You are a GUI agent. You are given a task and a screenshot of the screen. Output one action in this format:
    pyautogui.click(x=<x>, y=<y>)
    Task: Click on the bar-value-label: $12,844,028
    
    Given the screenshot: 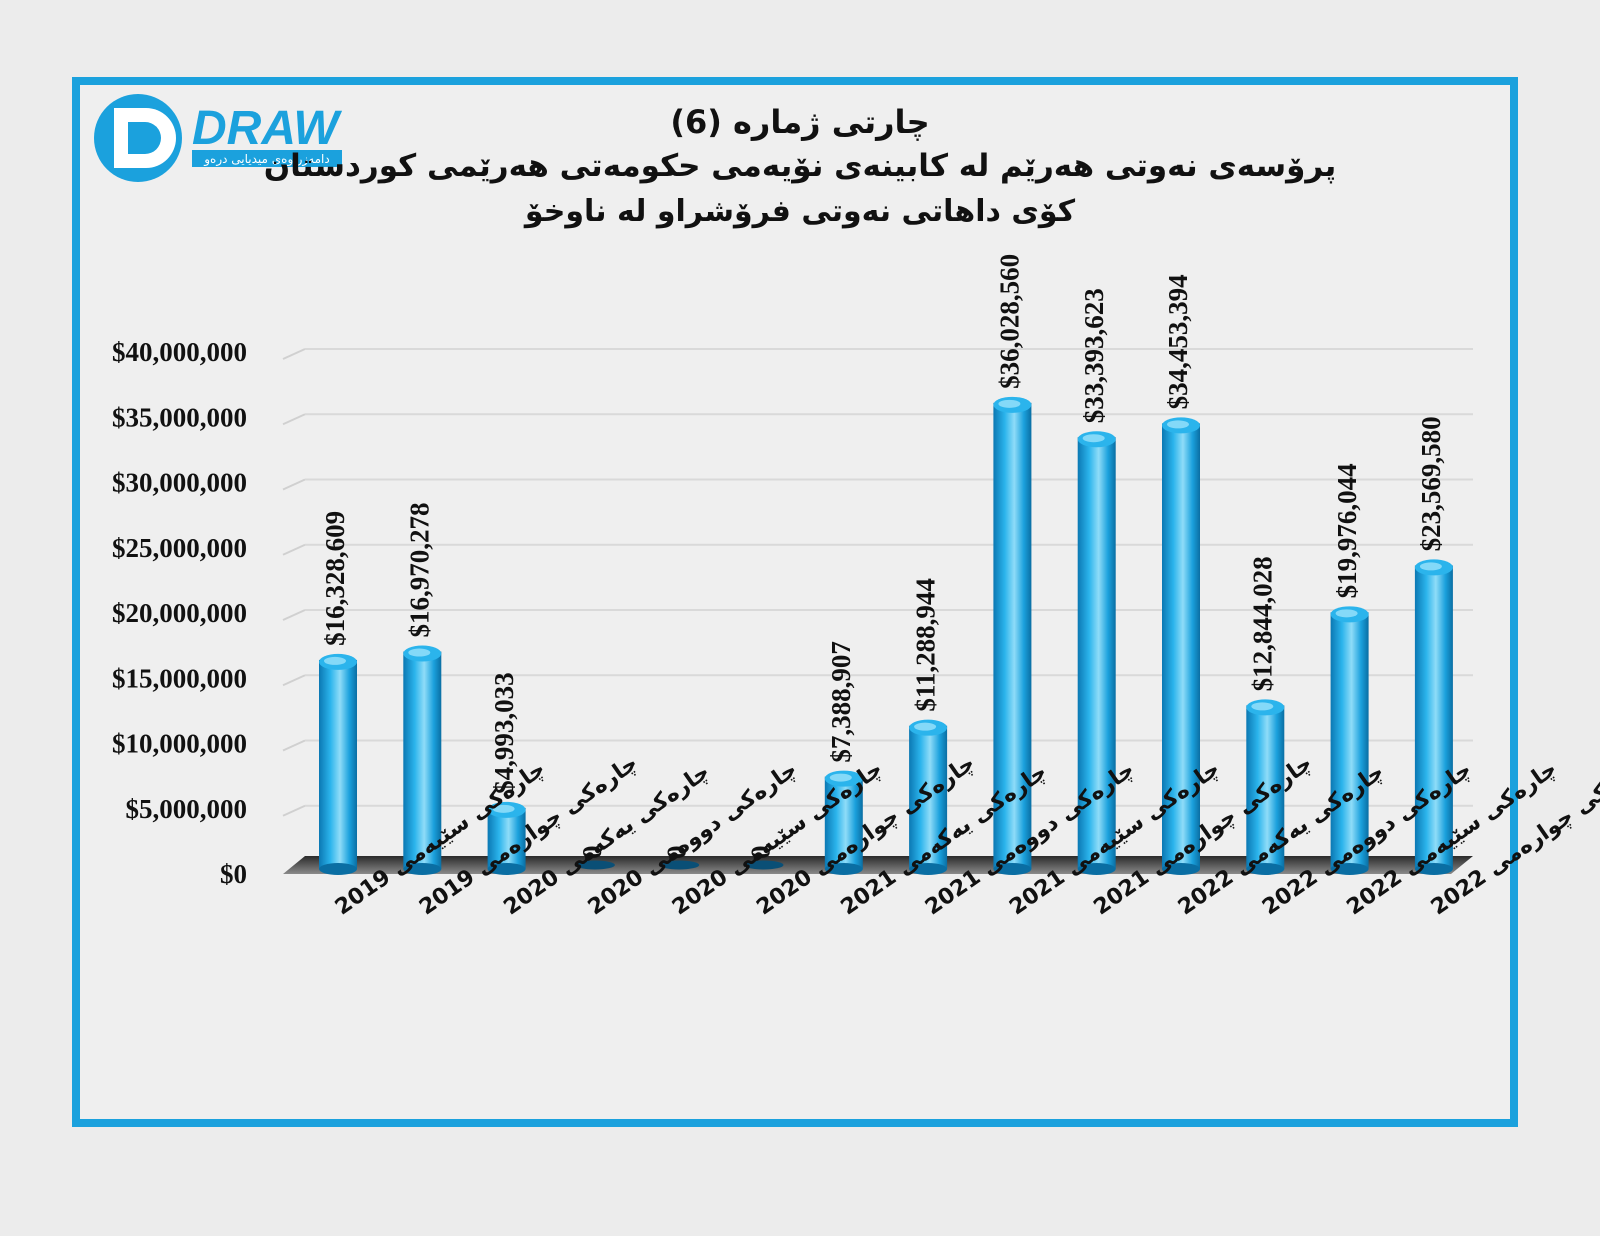 What is the action you would take?
    pyautogui.click(x=1263, y=623)
    